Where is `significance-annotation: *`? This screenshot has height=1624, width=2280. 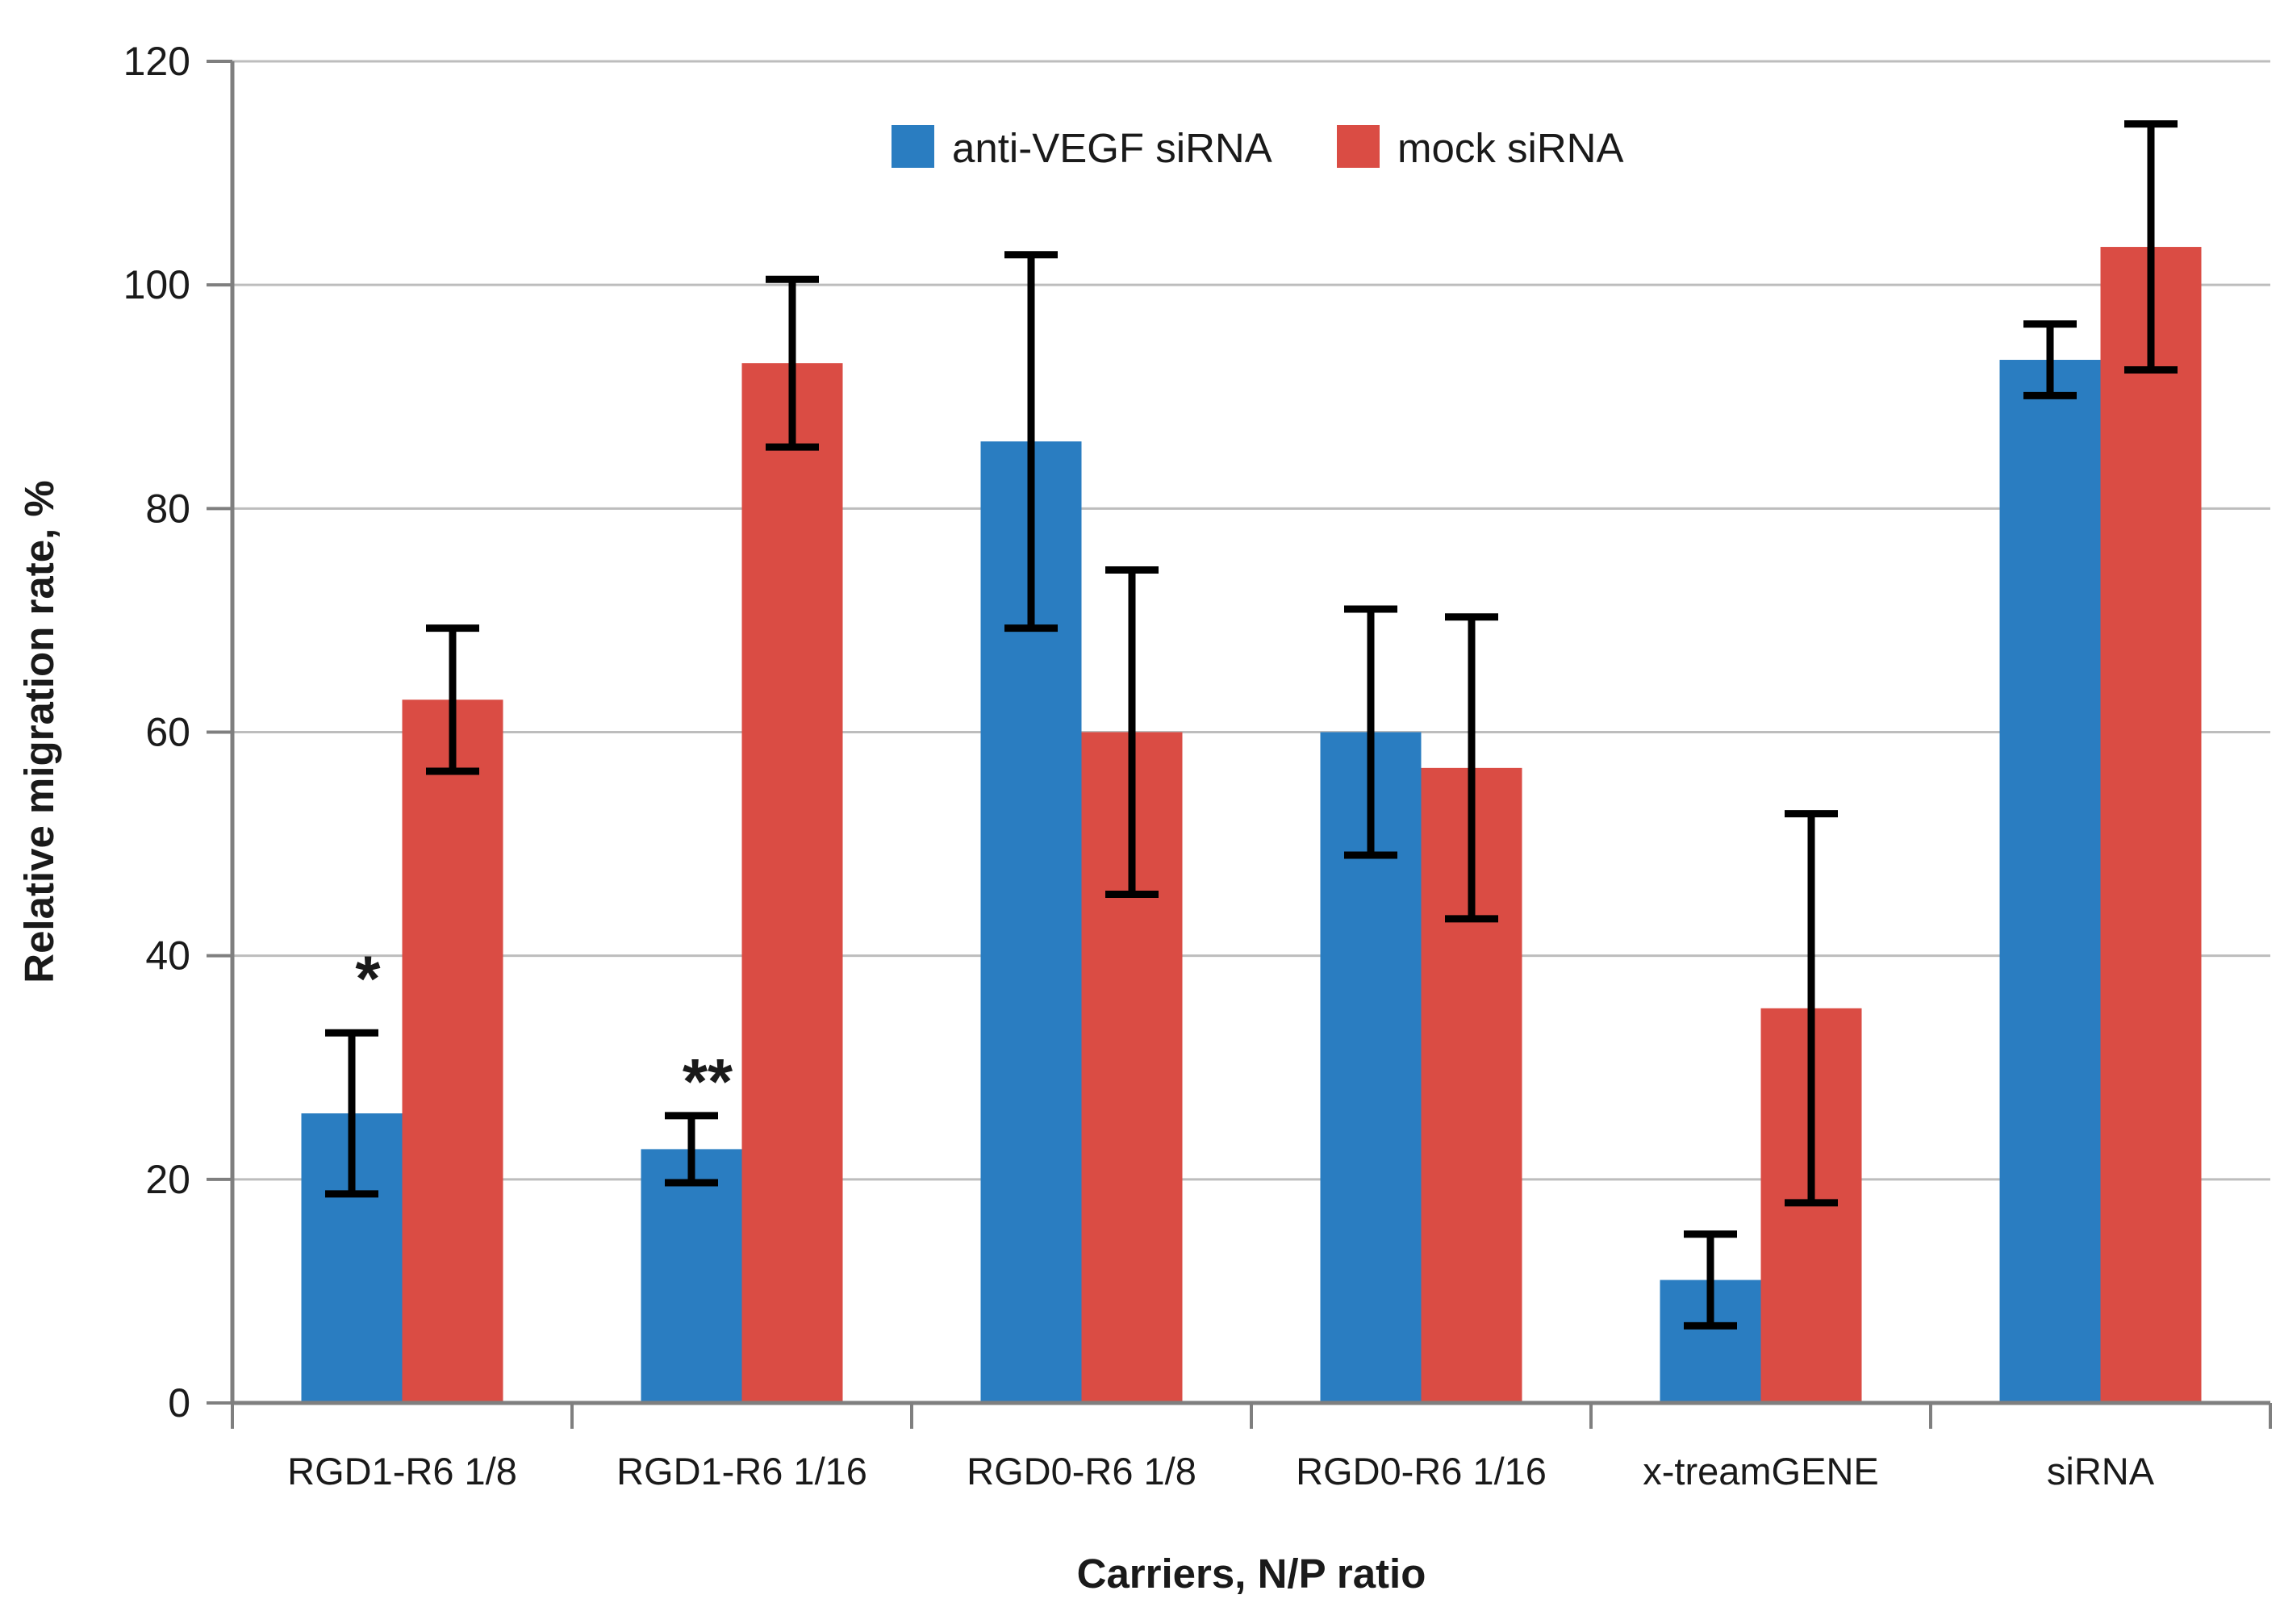
significance-annotation: * is located at coordinates (368, 979).